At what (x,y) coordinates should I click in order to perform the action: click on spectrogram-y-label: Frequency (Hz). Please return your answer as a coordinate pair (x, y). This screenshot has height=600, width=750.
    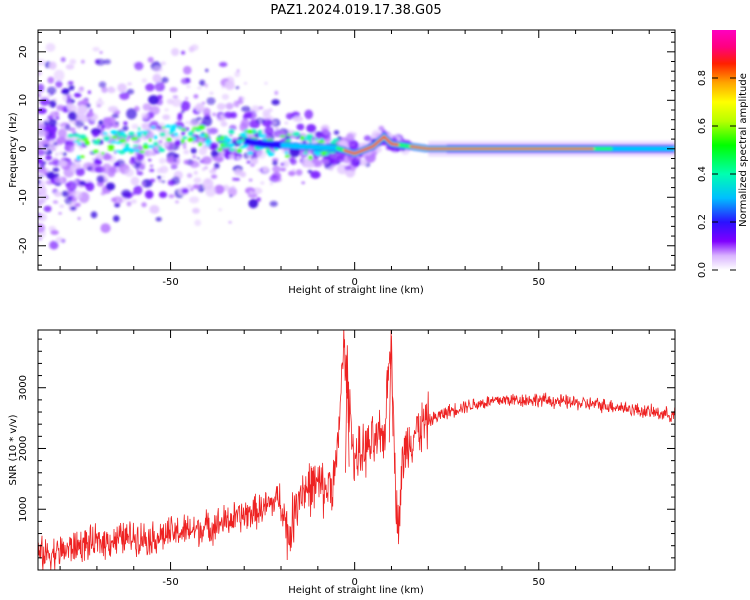
    Looking at the image, I should click on (13, 150).